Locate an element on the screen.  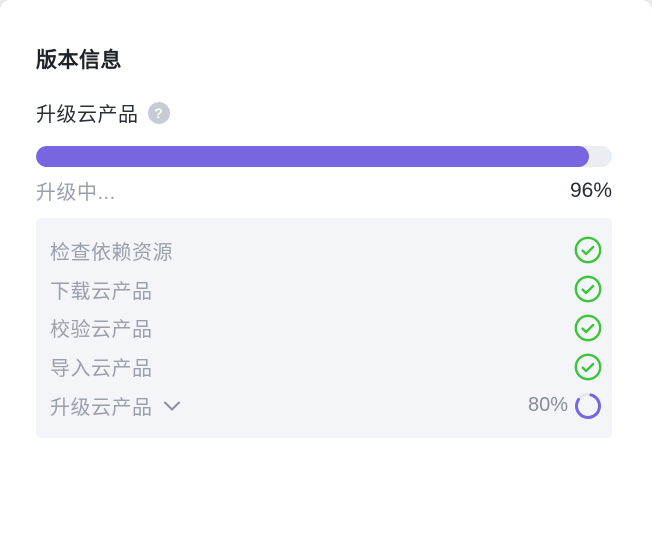
spinner-icon is located at coordinates (588, 405).